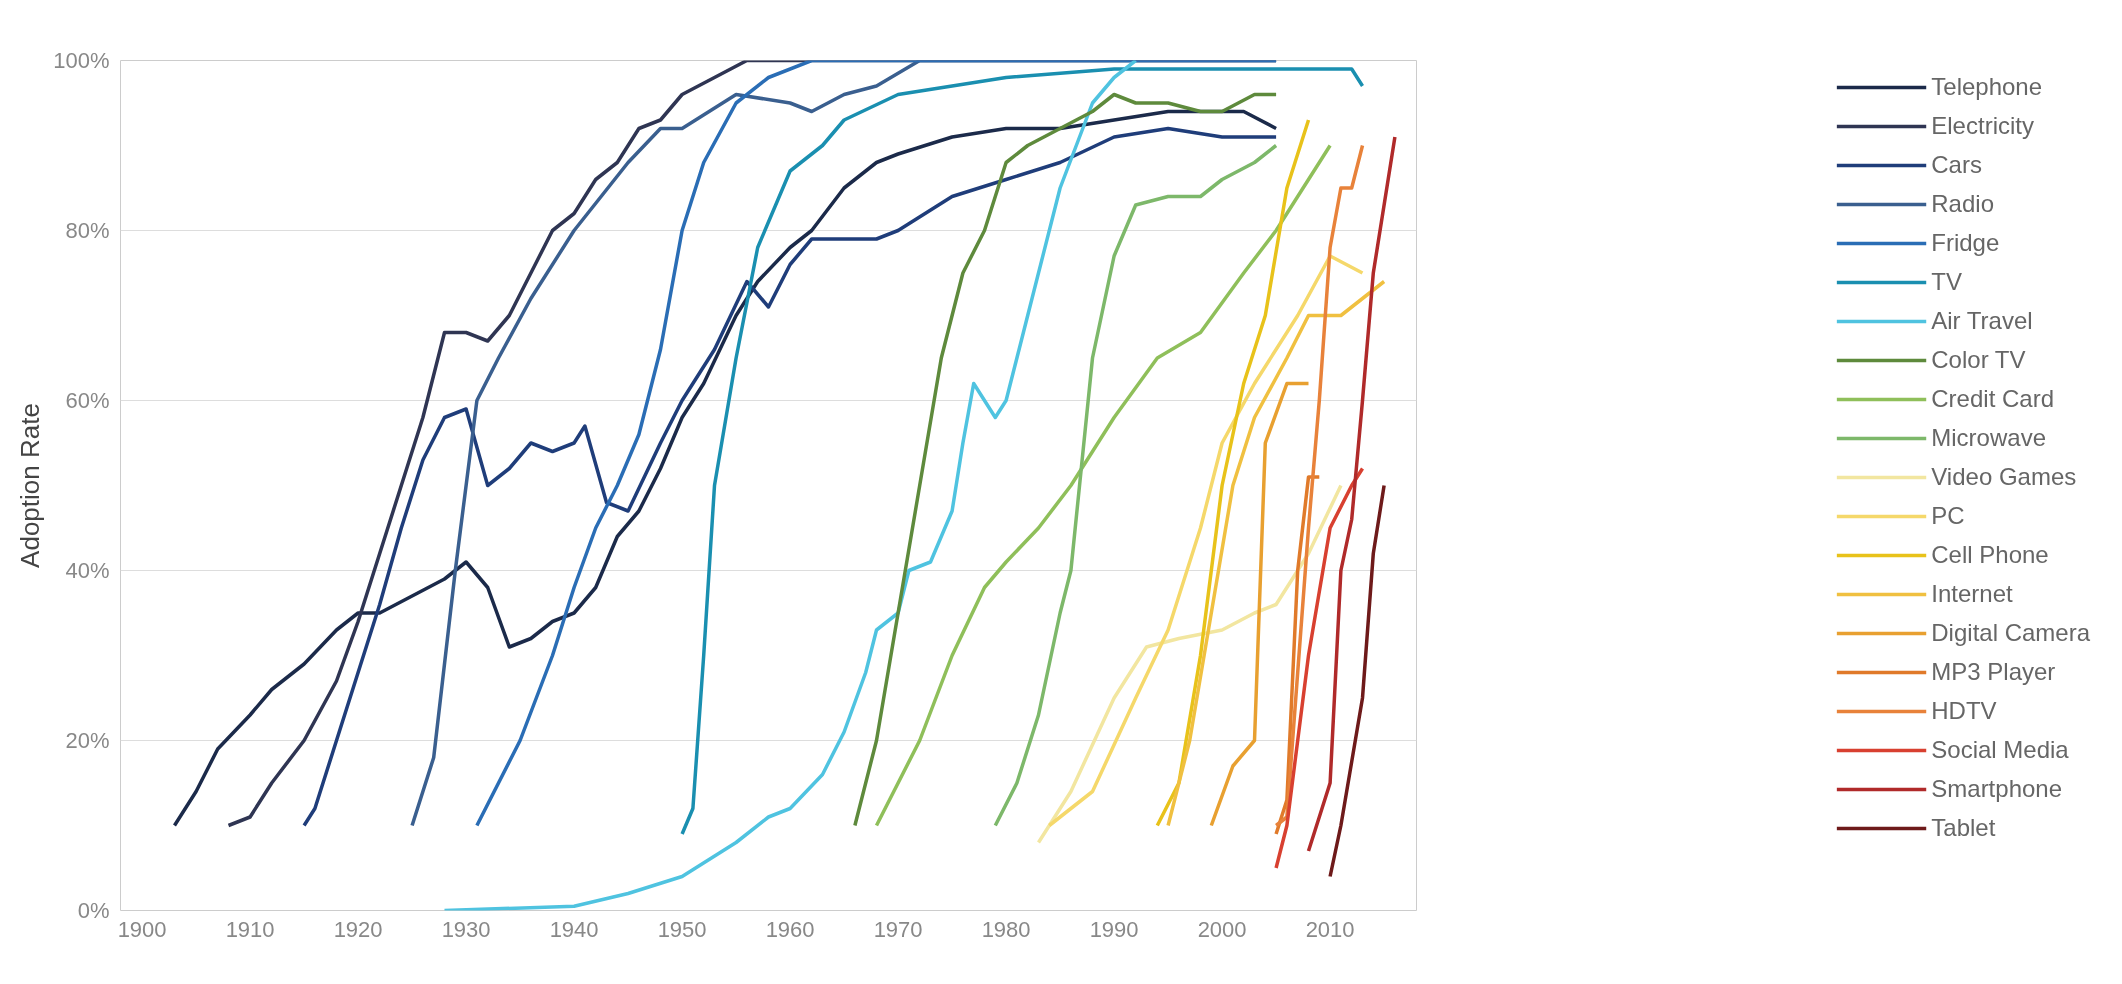 The width and height of the screenshot is (2122, 984). Describe the element at coordinates (81, 60) in the screenshot. I see `y-tick-label: 100%` at that location.